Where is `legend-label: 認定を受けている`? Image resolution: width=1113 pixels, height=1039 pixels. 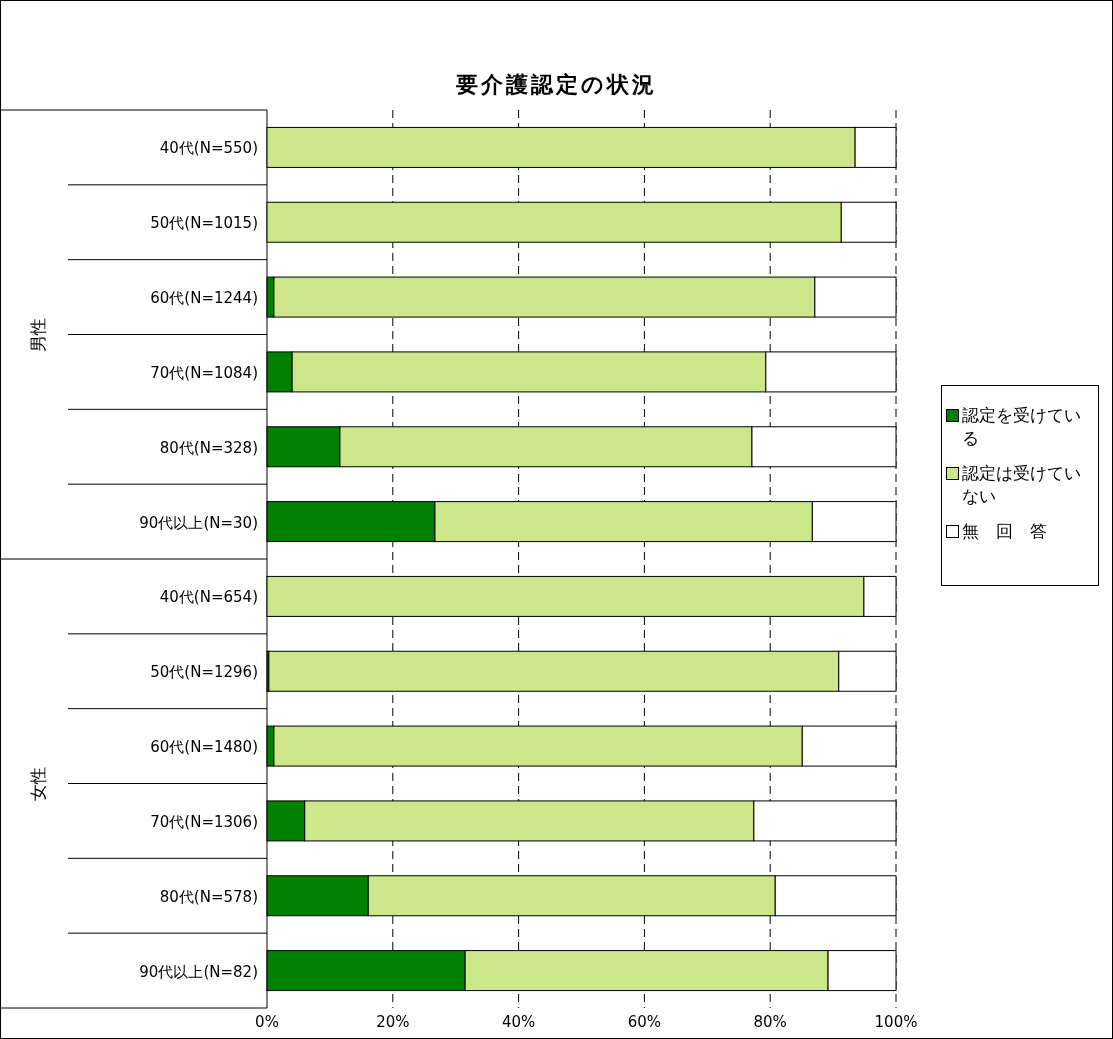 legend-label: 認定を受けている is located at coordinates (1022, 427).